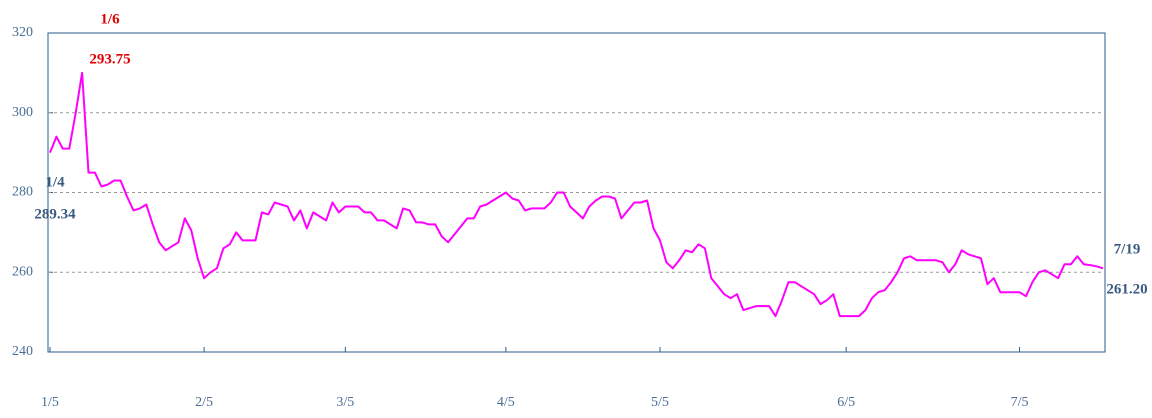  I want to click on annotation-value: 261.20, so click(1126, 289).